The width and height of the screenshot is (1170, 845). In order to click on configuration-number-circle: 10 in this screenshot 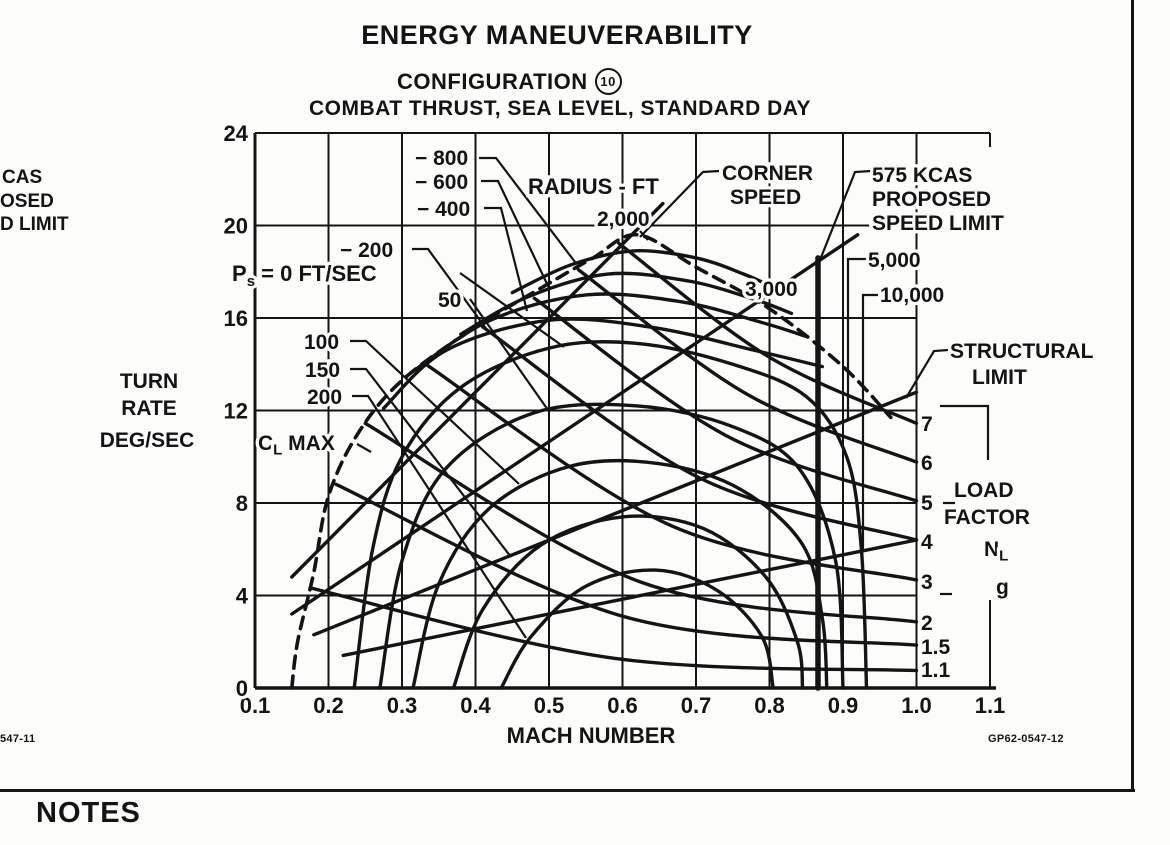, I will do `click(608, 81)`.